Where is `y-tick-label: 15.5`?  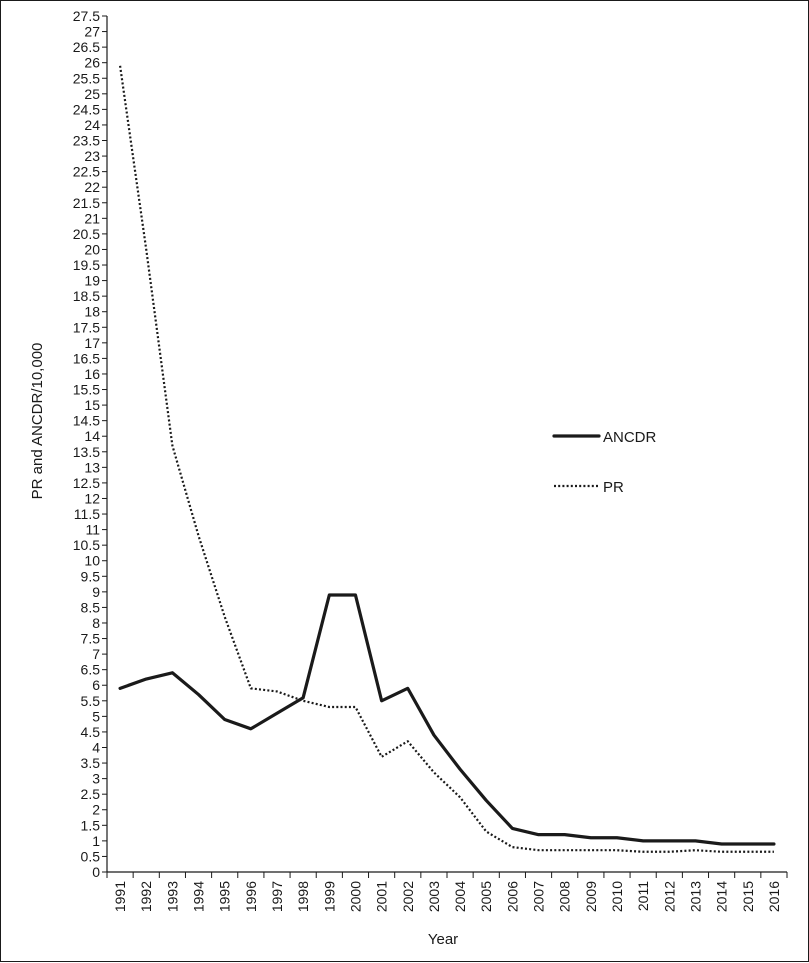 y-tick-label: 15.5 is located at coordinates (86, 390).